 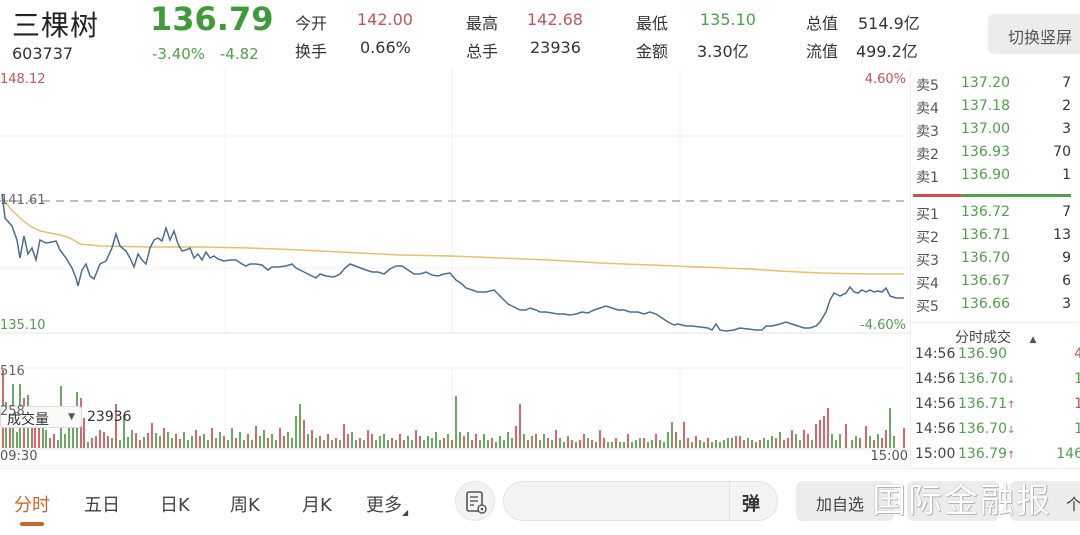 I want to click on ticks-header-toggle: 分时成交 ▲, so click(x=995, y=335).